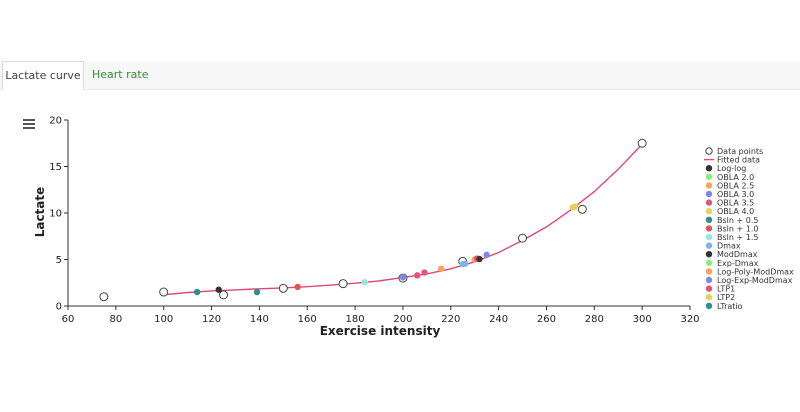 This screenshot has height=412, width=800. Describe the element at coordinates (59, 260) in the screenshot. I see `y-tick-label: 5` at that location.